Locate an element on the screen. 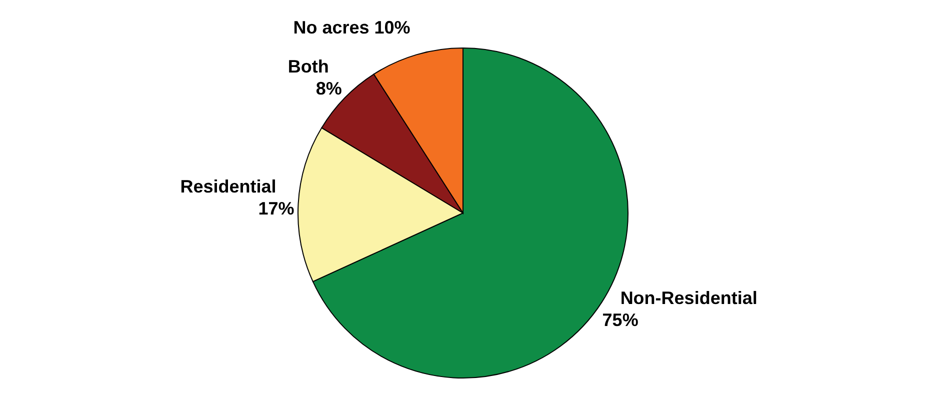  slice-label: Both is located at coordinates (308, 66).